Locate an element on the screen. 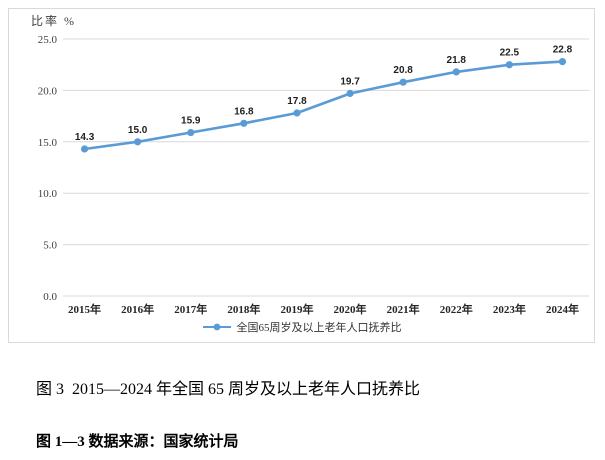 This screenshot has height=460, width=605. svg-text: 14.3 is located at coordinates (85, 137).